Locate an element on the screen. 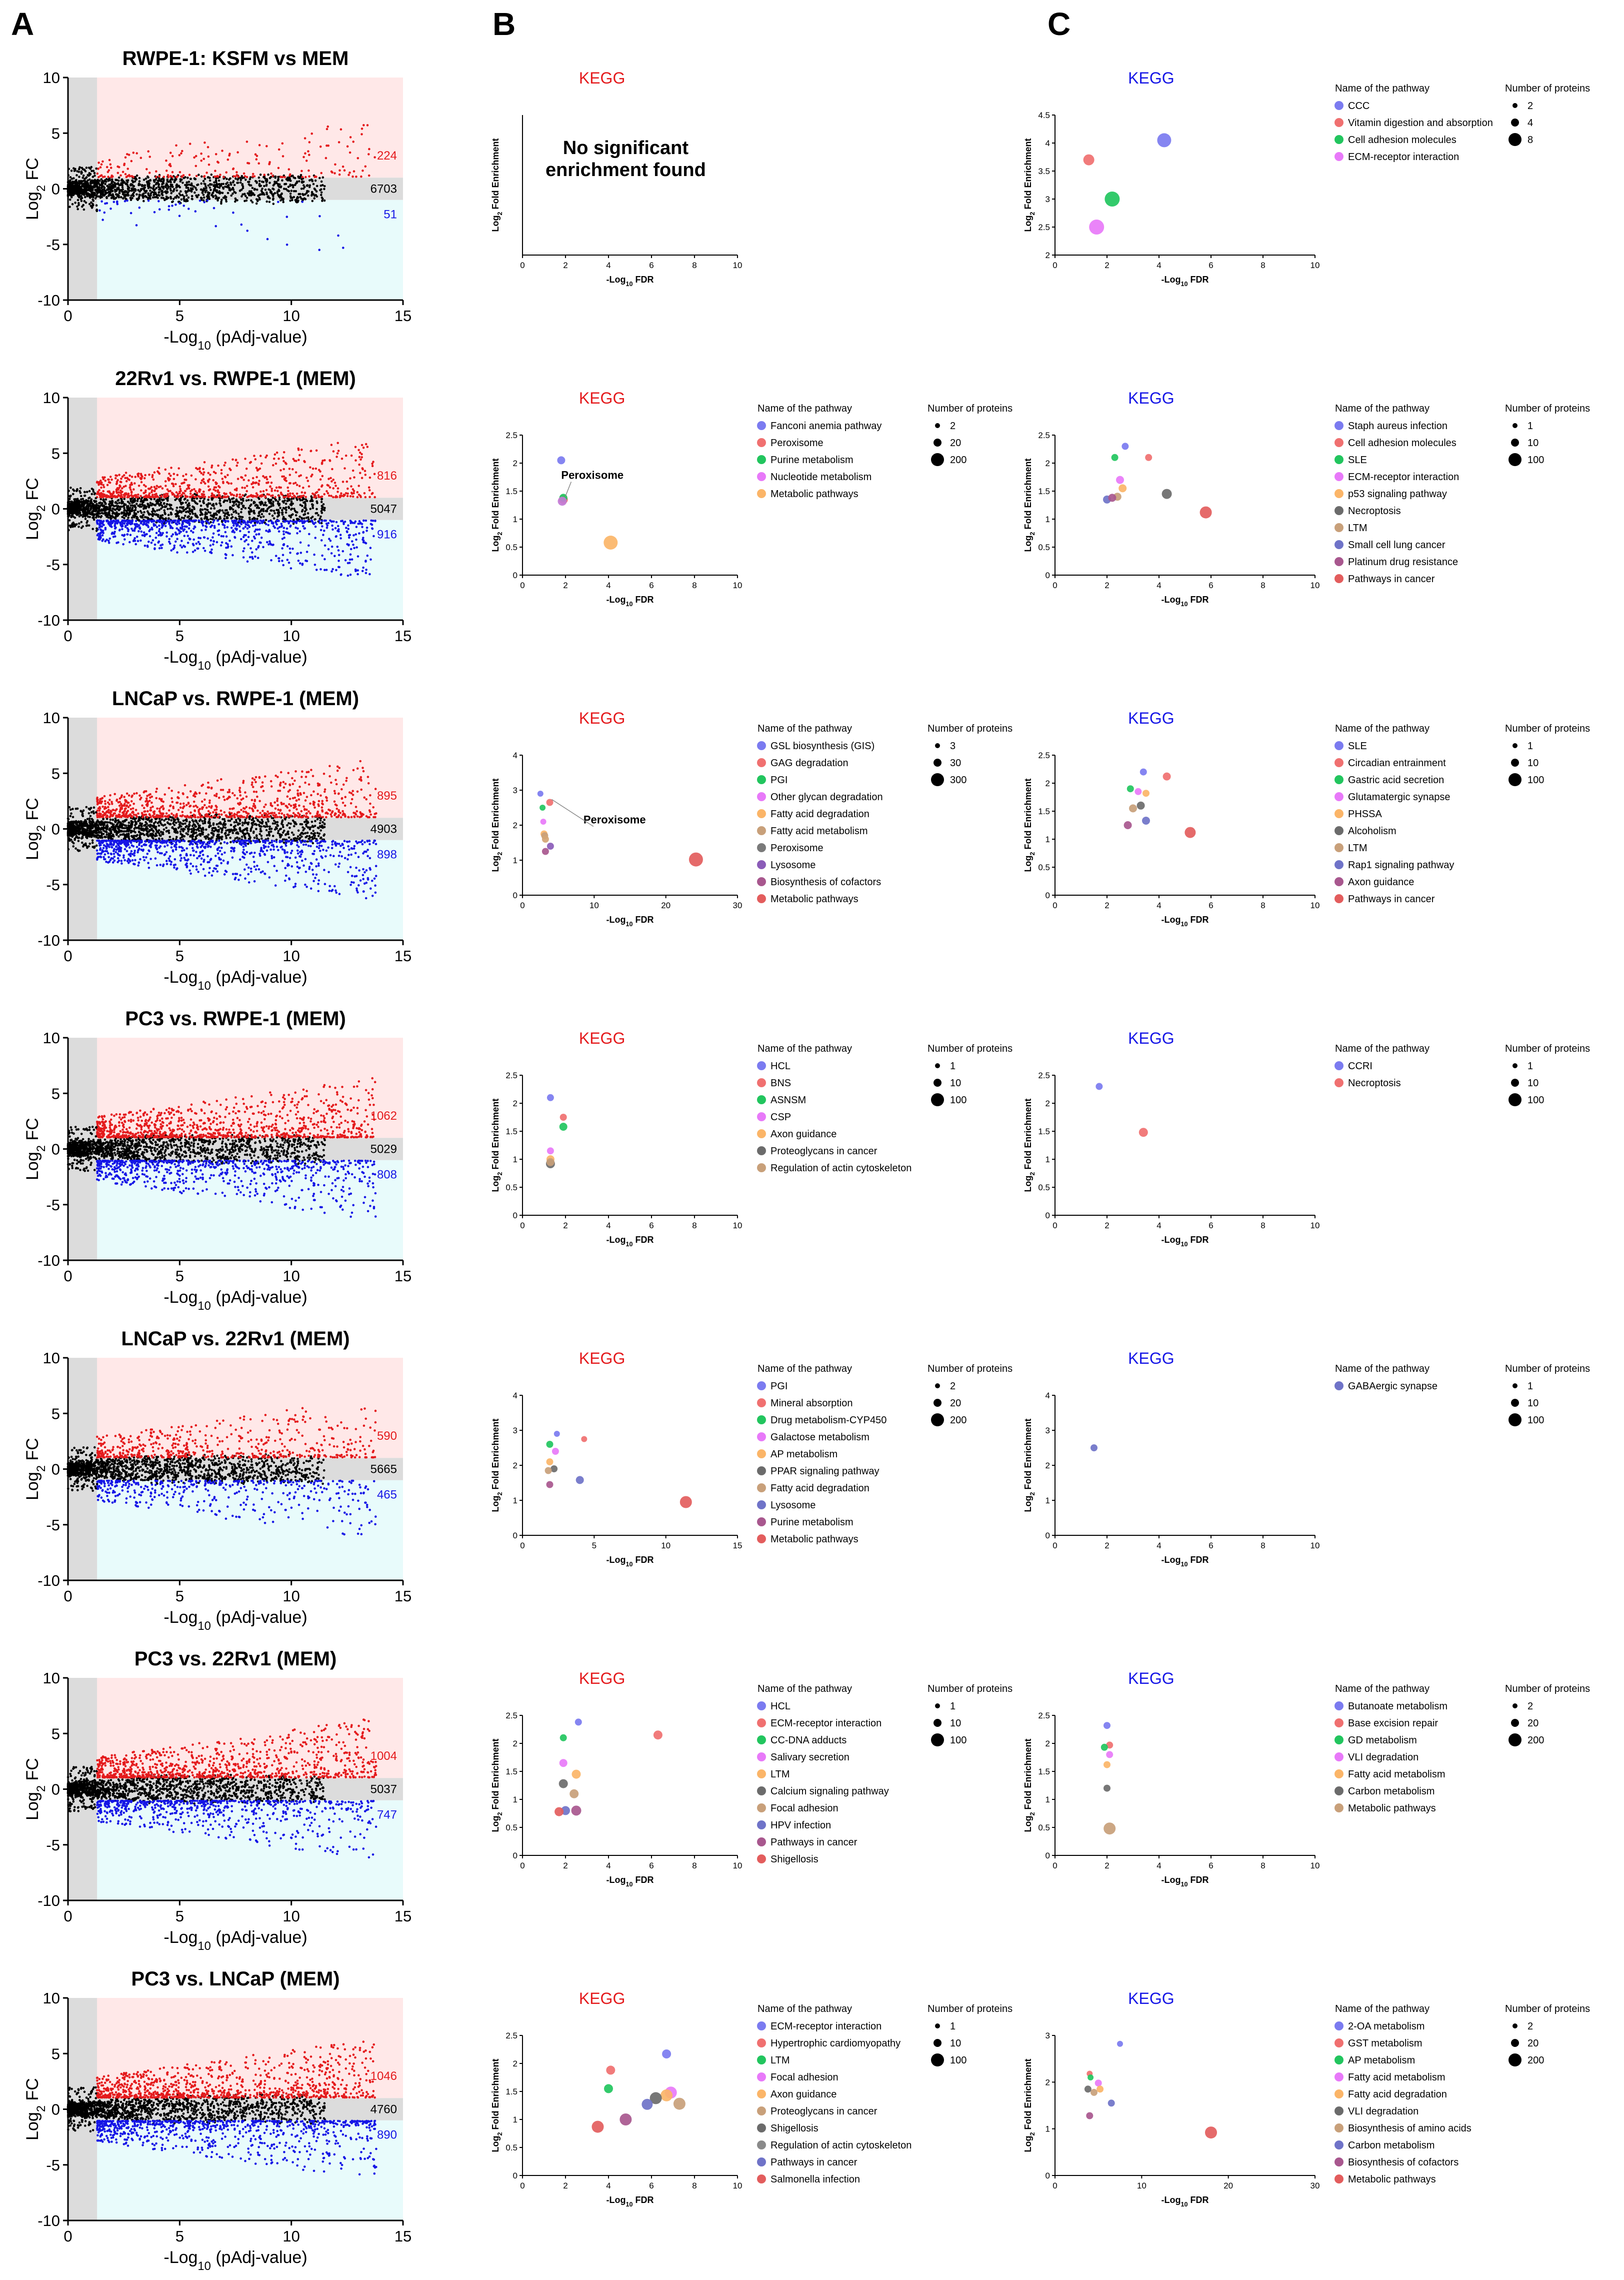  kegg-title: KEGG is located at coordinates (602, 78).